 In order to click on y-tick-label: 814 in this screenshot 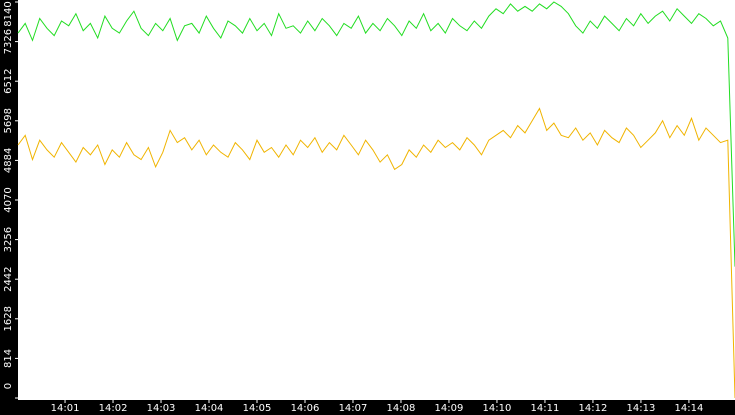, I will do `click(8, 358)`.